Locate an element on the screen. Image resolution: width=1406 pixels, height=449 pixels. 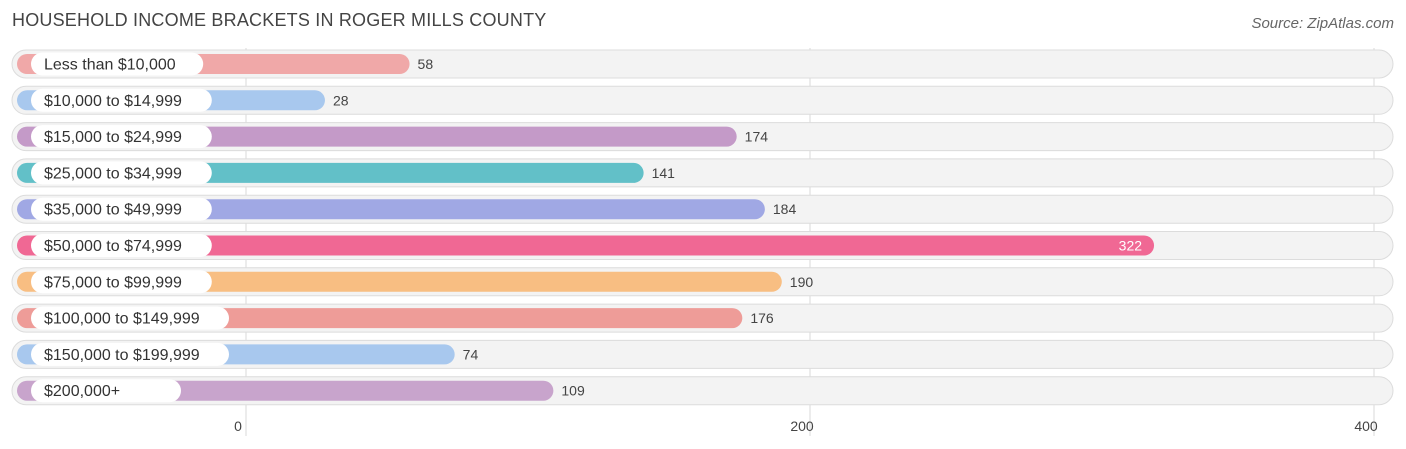
bar-row: $50,000 to $74,999 322 is located at coordinates (702, 245).